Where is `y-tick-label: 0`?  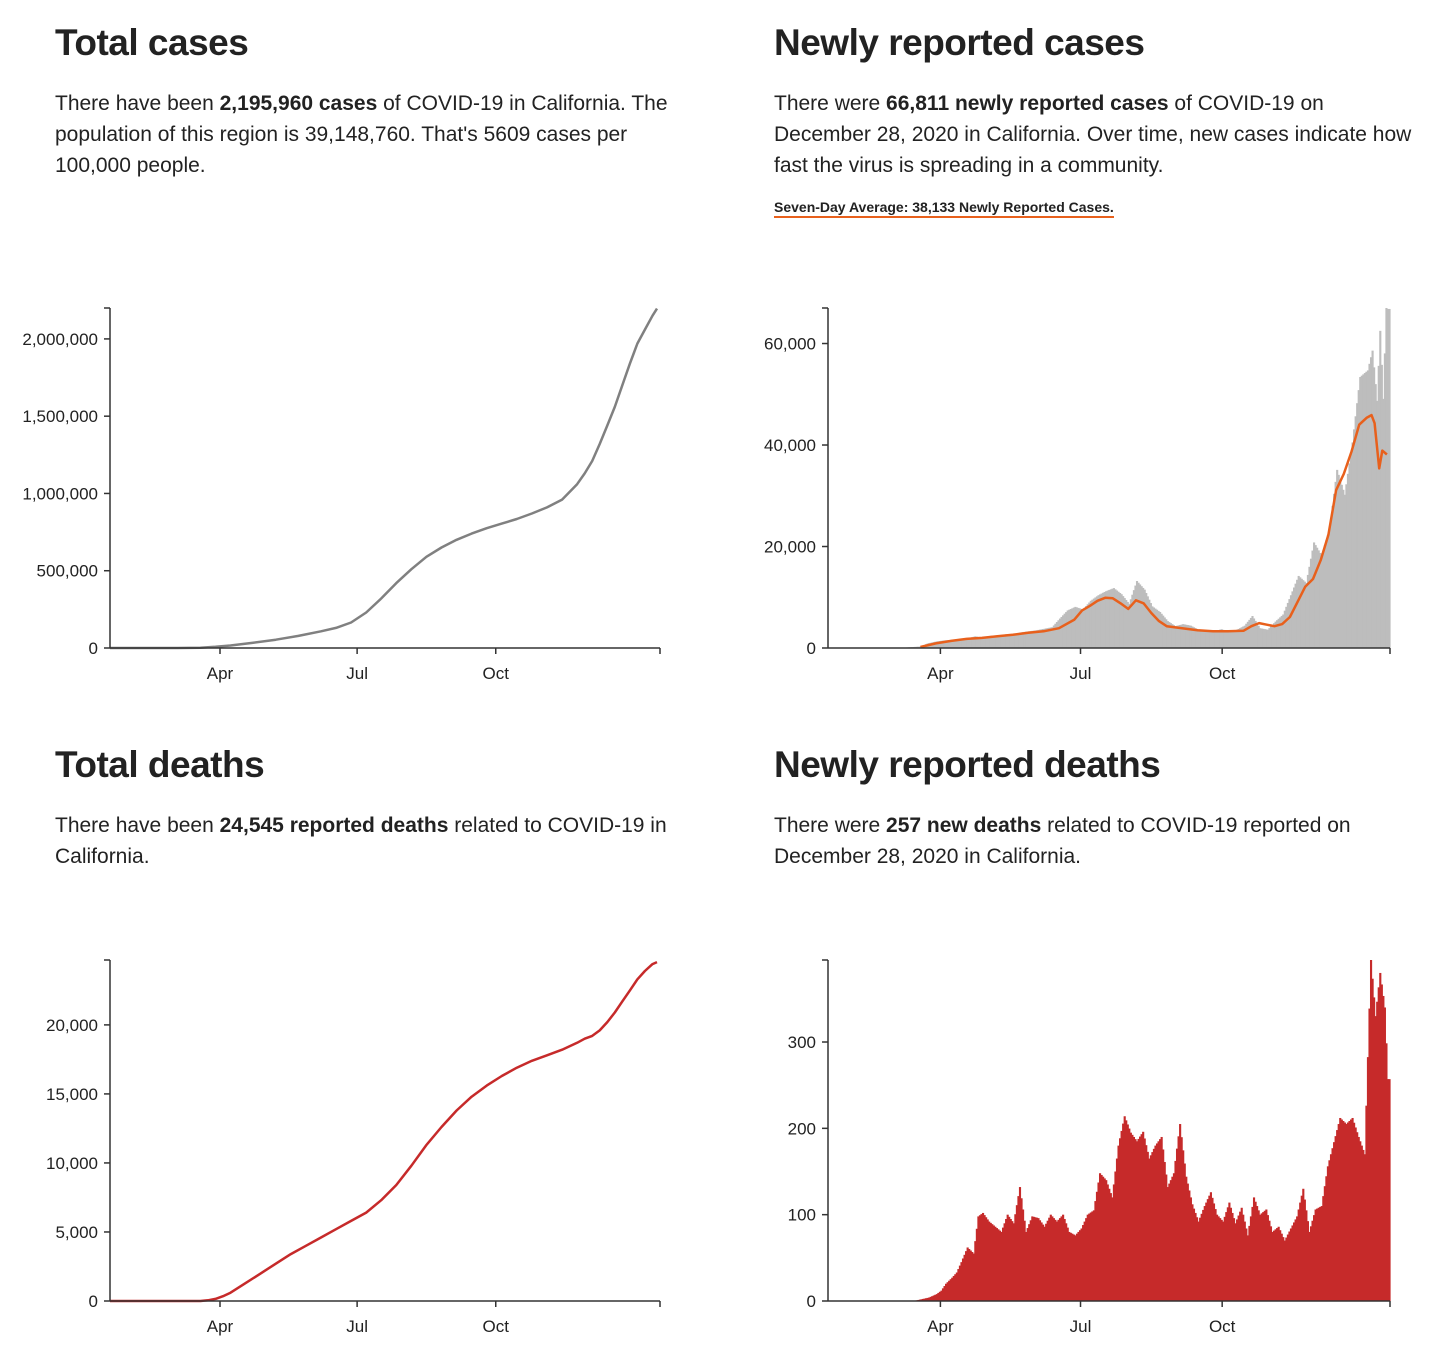 y-tick-label: 0 is located at coordinates (93, 648).